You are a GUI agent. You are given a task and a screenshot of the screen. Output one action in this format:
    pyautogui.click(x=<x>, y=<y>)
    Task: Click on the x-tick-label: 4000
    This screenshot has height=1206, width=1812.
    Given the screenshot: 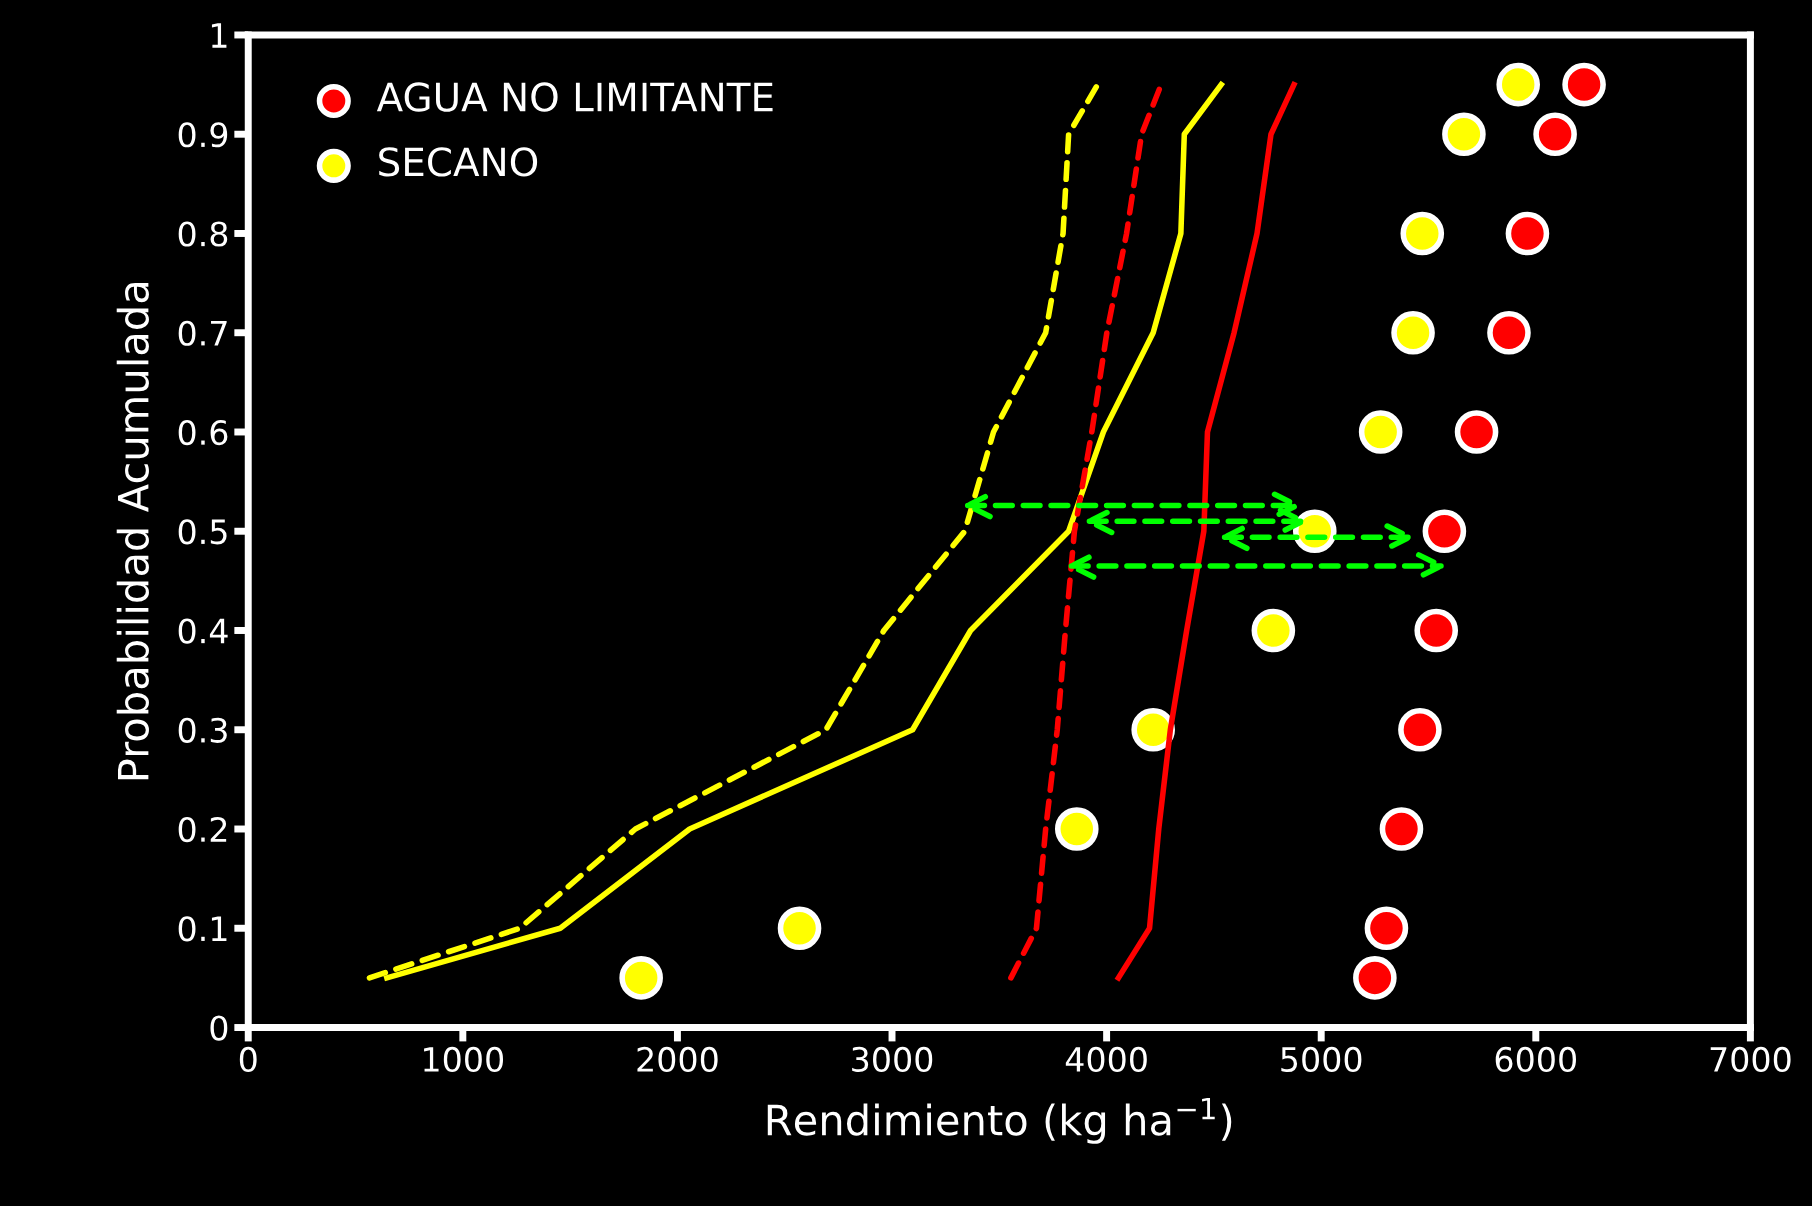 What is the action you would take?
    pyautogui.click(x=1106, y=1059)
    